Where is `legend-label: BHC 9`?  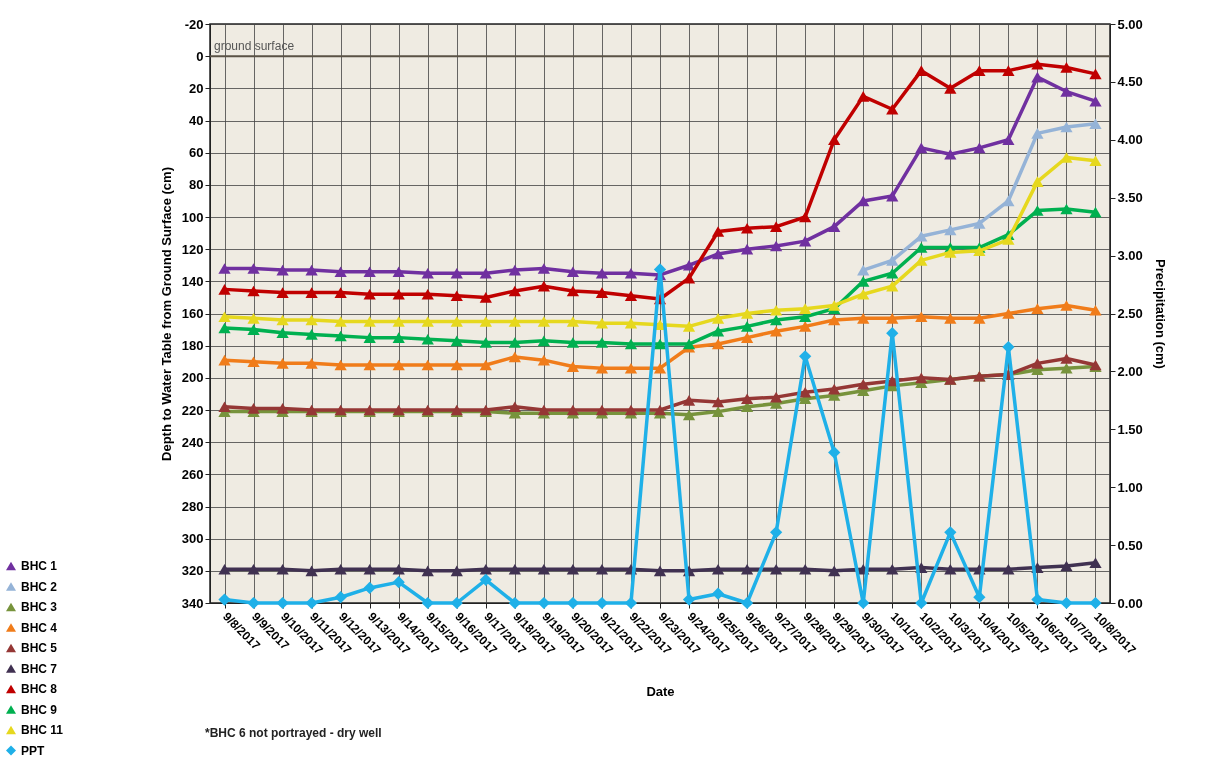
legend-label: BHC 9 is located at coordinates (39, 709).